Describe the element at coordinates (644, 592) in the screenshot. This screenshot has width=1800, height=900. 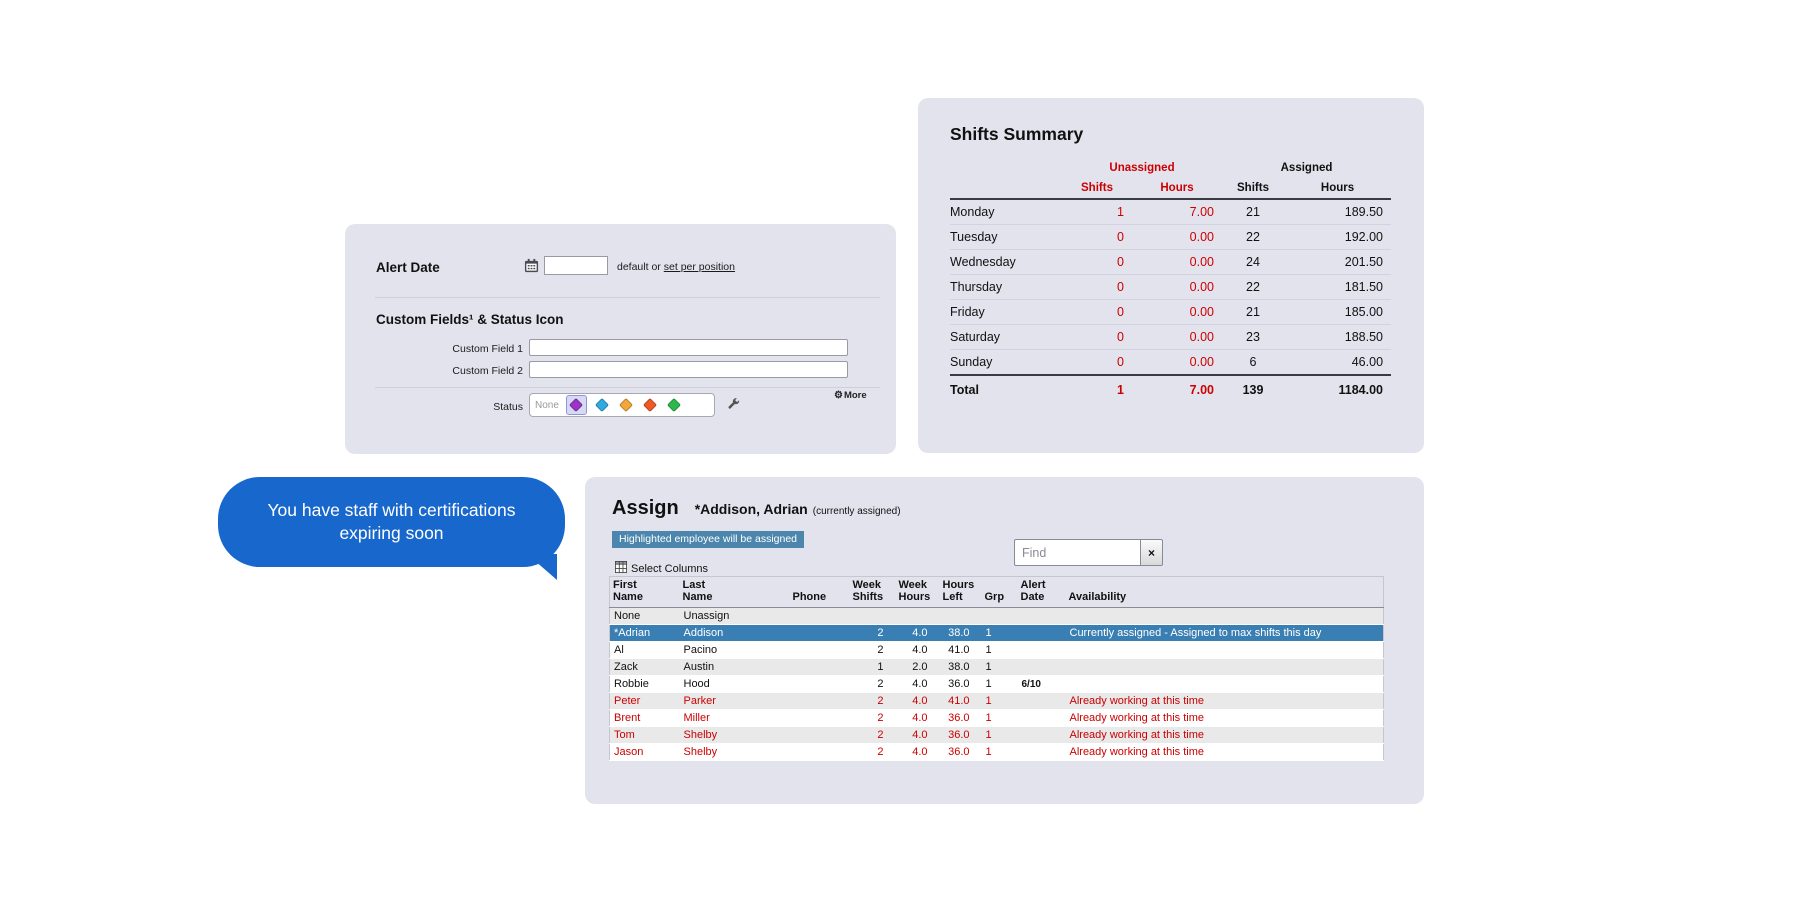
I see `assign-column-header: First Name` at that location.